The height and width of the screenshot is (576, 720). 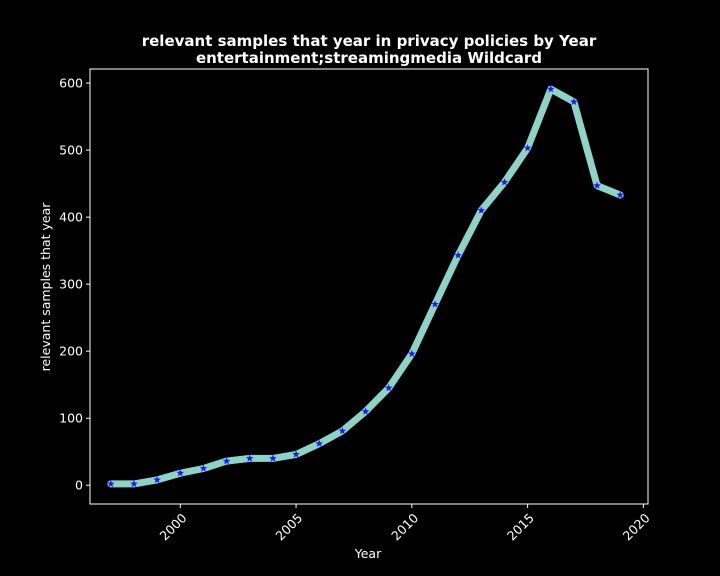 I want to click on y-axis-label: relevant samples that year, so click(x=45, y=287).